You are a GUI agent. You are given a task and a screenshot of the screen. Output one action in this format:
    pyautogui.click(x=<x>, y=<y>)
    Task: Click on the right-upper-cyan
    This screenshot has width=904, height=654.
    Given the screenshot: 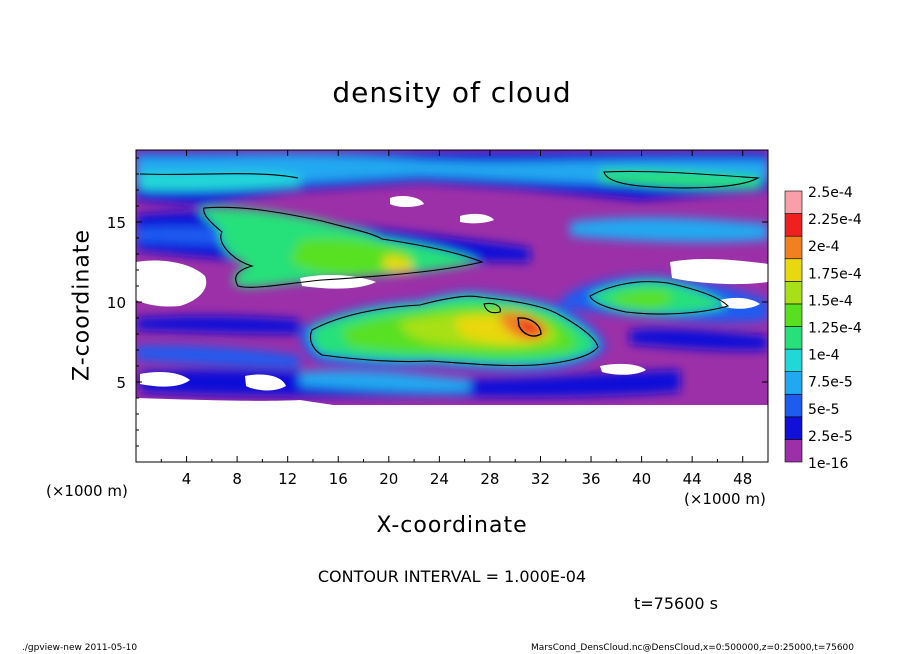 What is the action you would take?
    pyautogui.click(x=669, y=230)
    